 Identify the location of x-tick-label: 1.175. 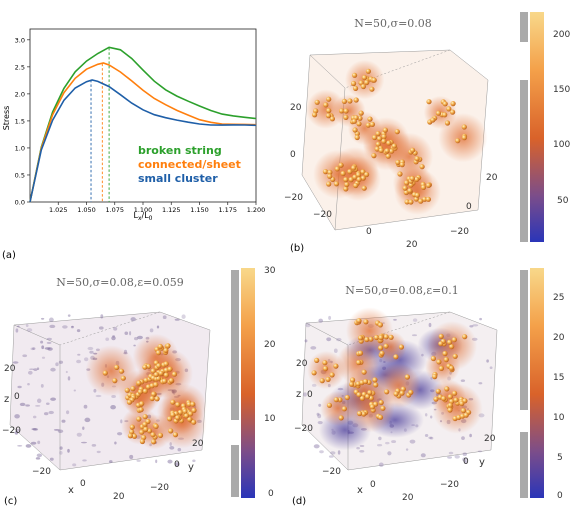
(227, 210).